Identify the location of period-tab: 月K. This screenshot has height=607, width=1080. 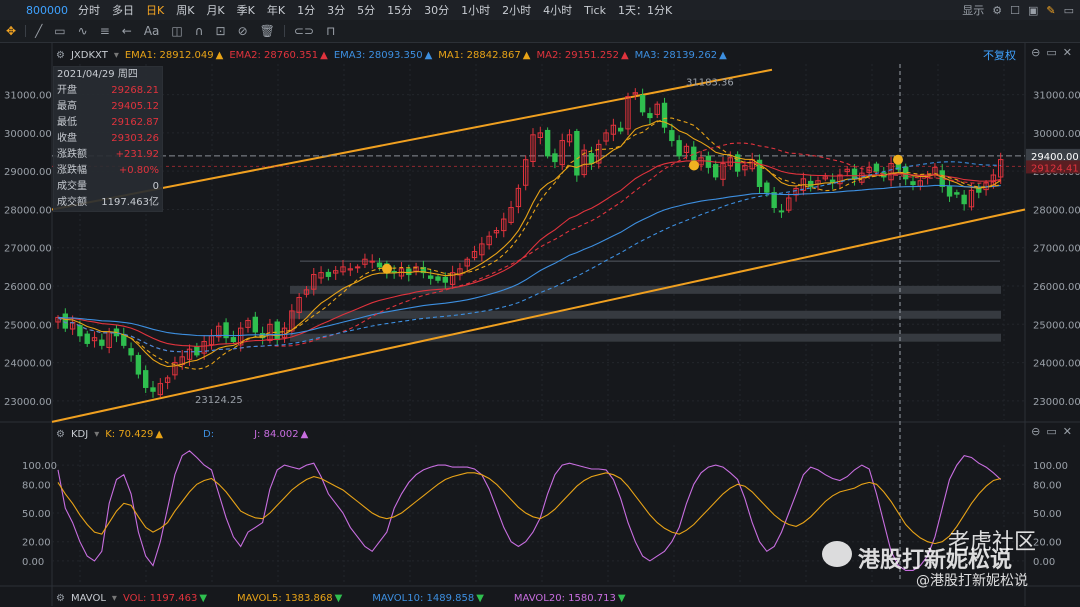
(215, 10).